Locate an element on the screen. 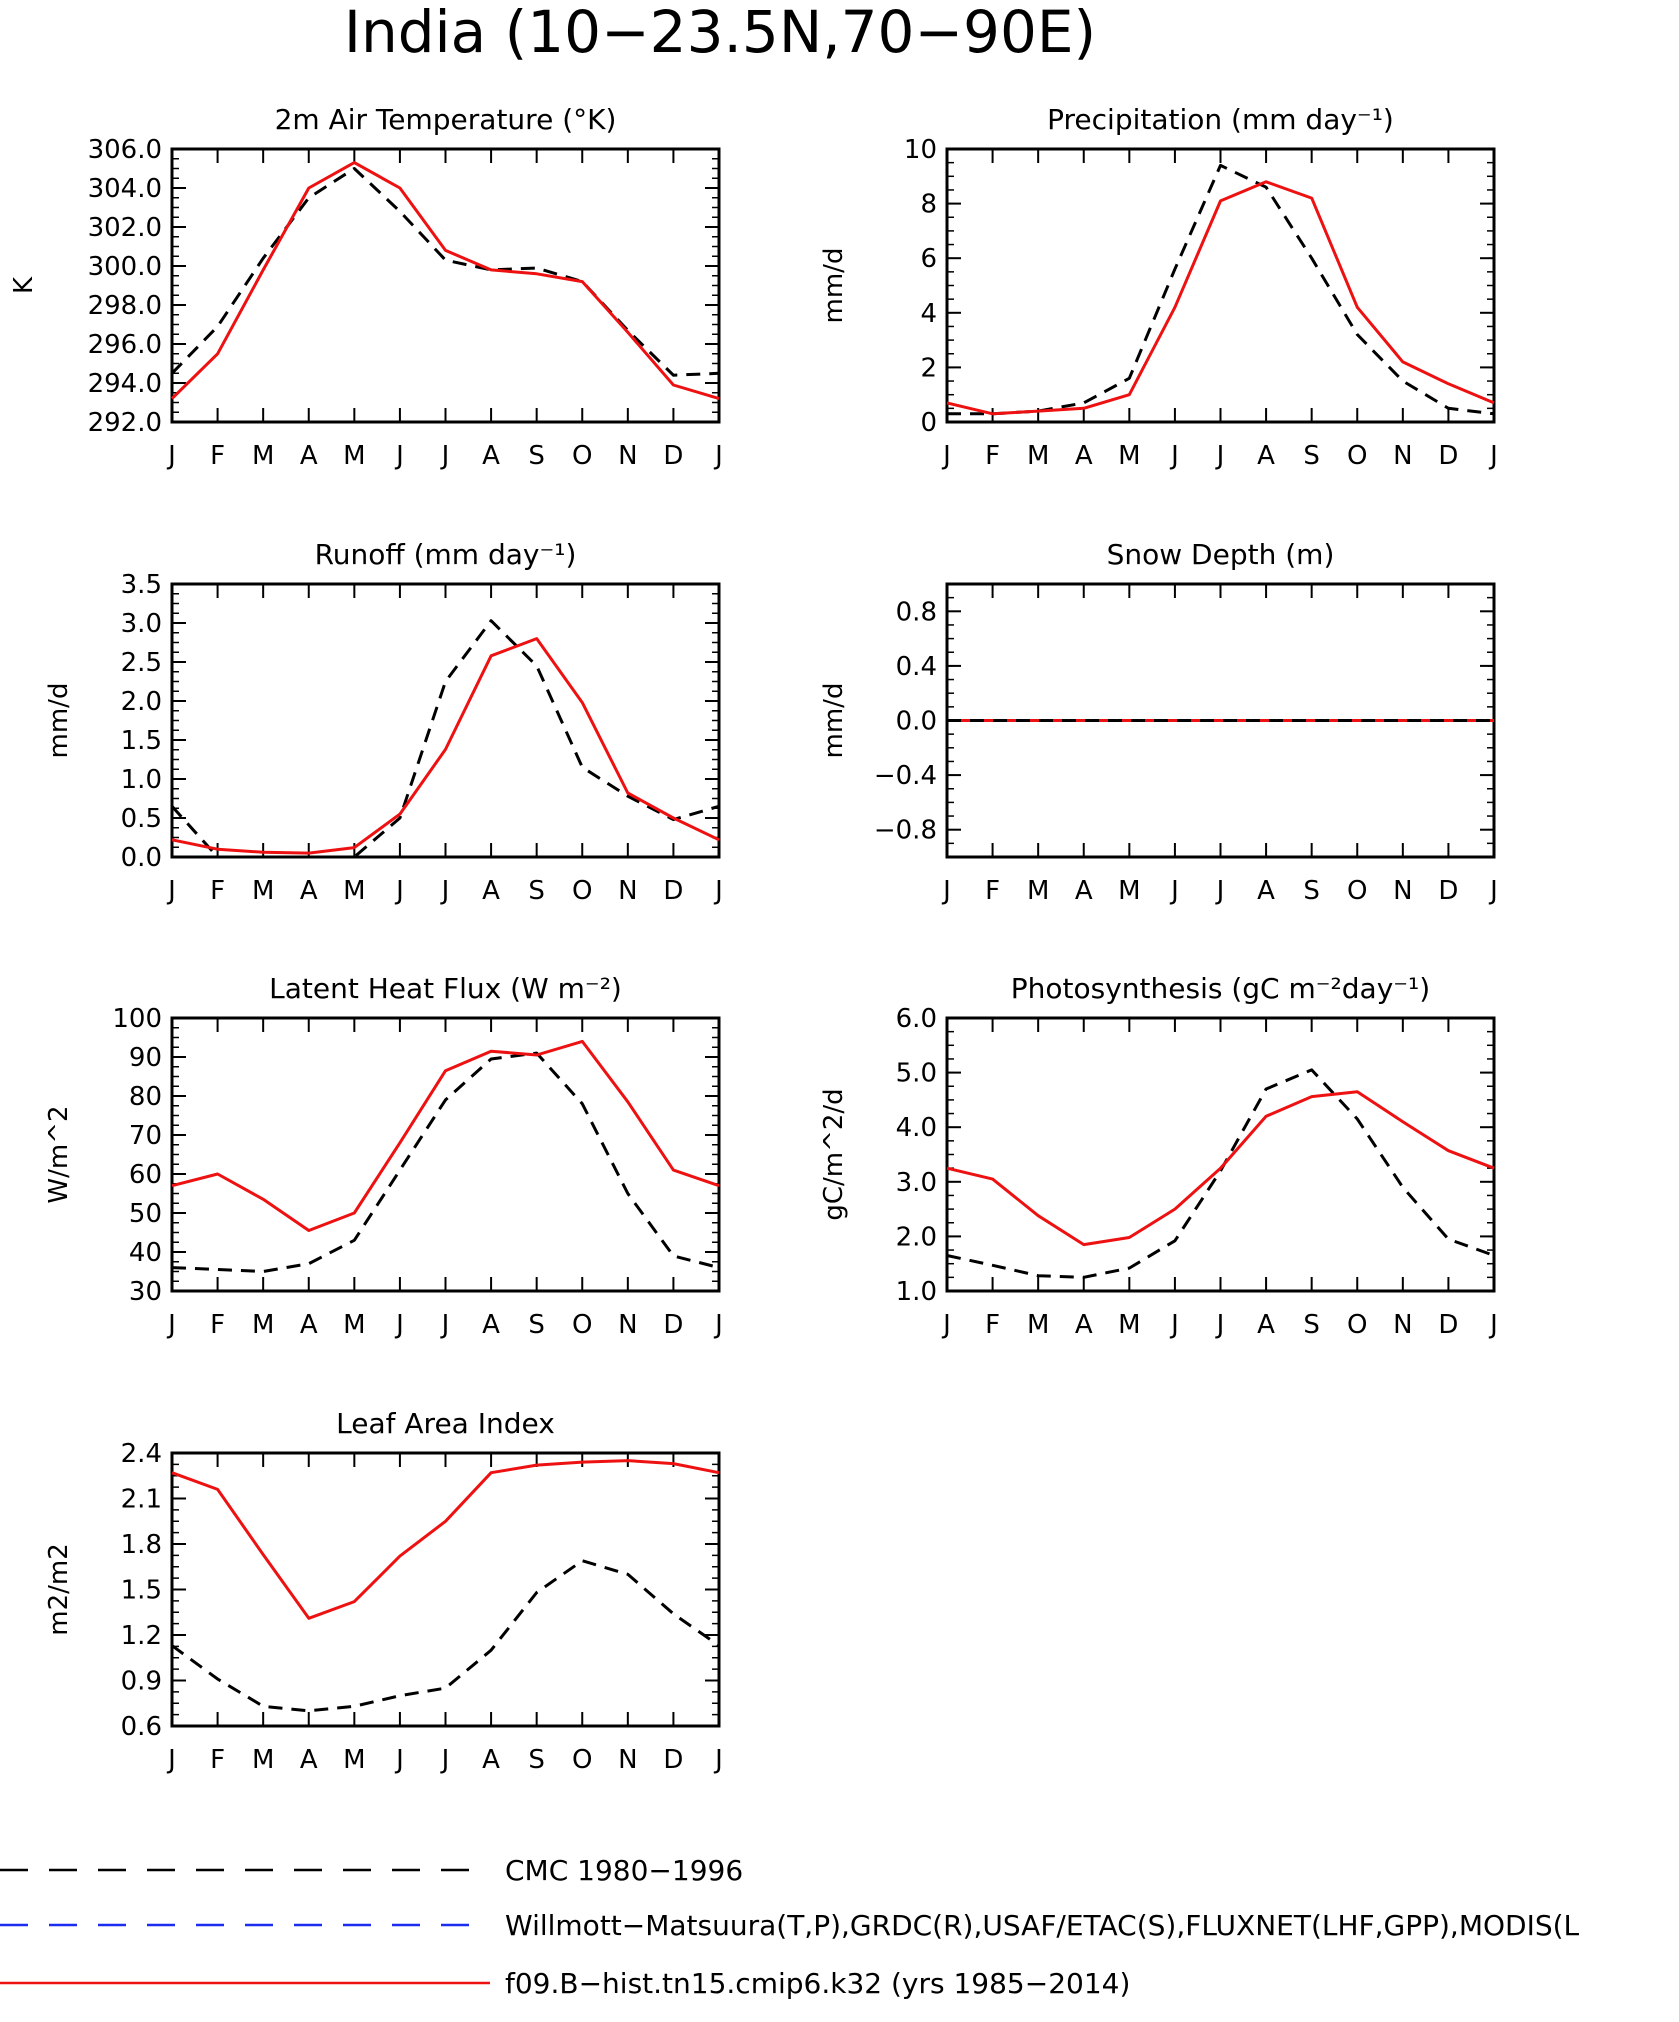  y-tick-label: 292.0 is located at coordinates (125, 423).